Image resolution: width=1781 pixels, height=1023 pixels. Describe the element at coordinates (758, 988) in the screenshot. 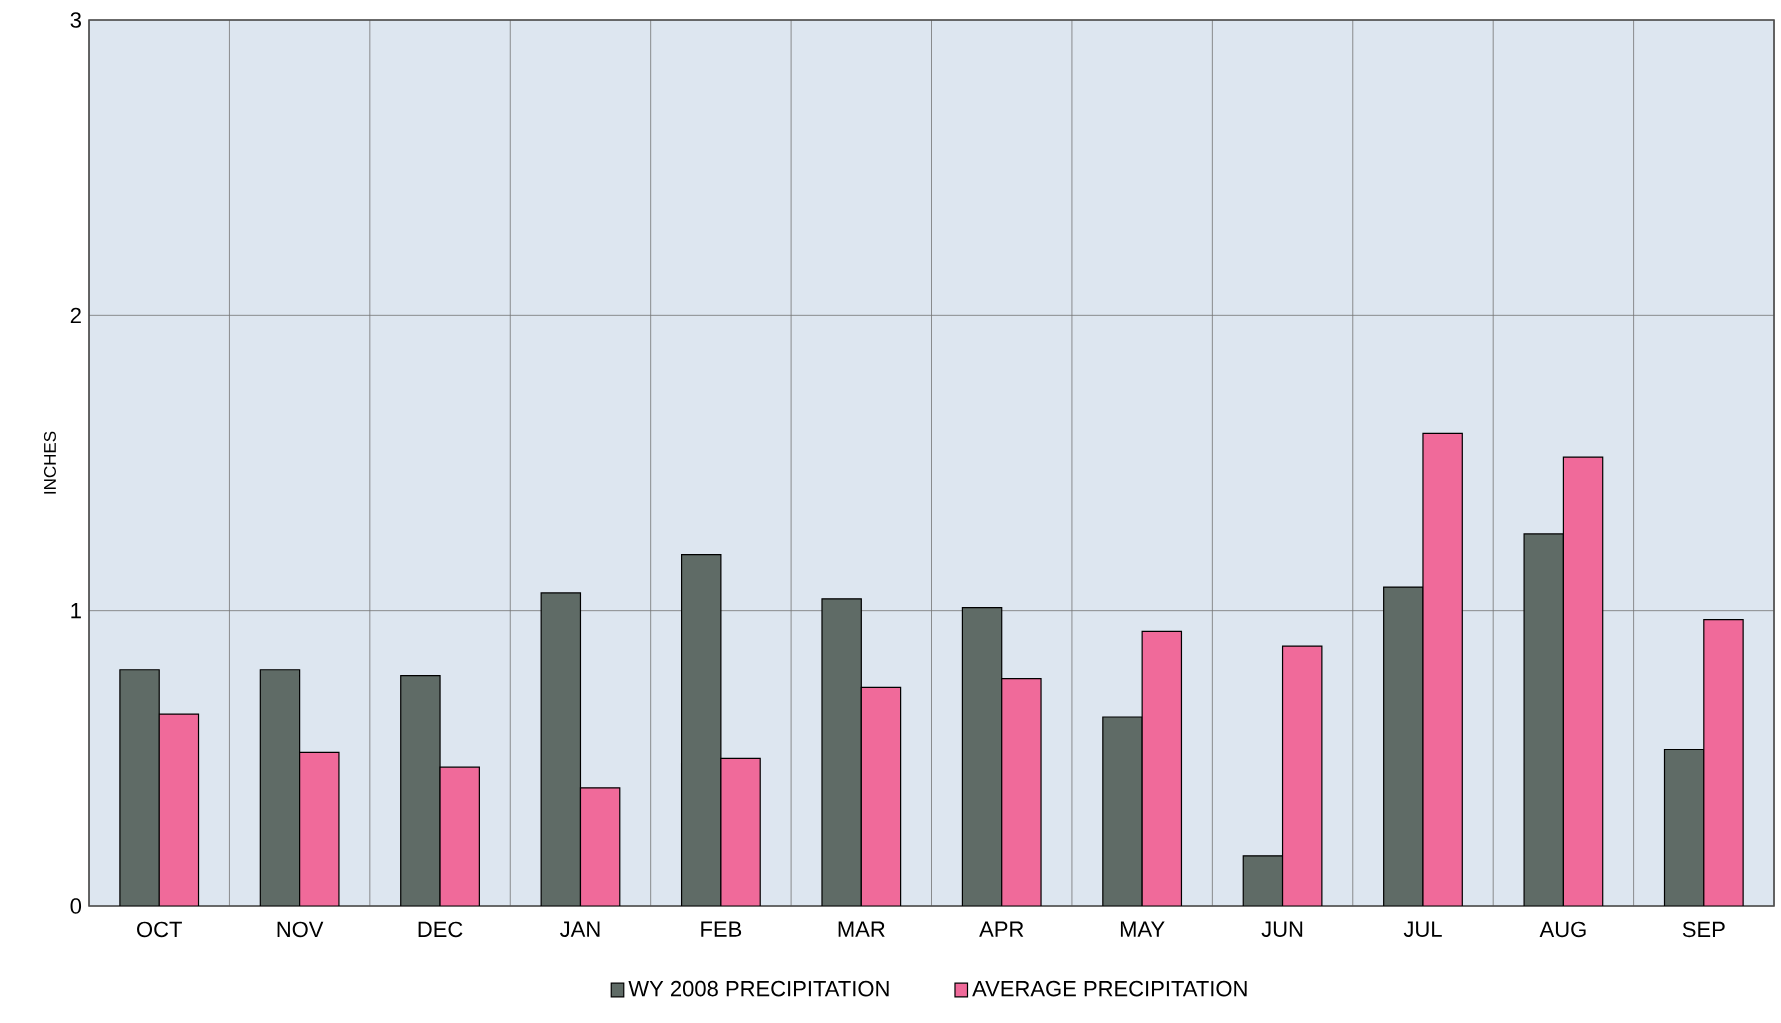

I see `legend-label: WY 2008 PRECIPITATION` at that location.